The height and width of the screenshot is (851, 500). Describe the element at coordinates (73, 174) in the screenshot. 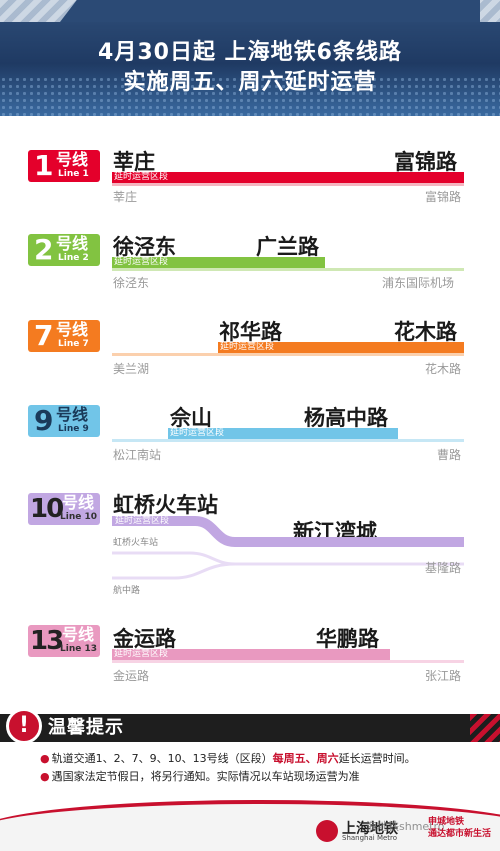

I see `line-en: Line 1` at that location.